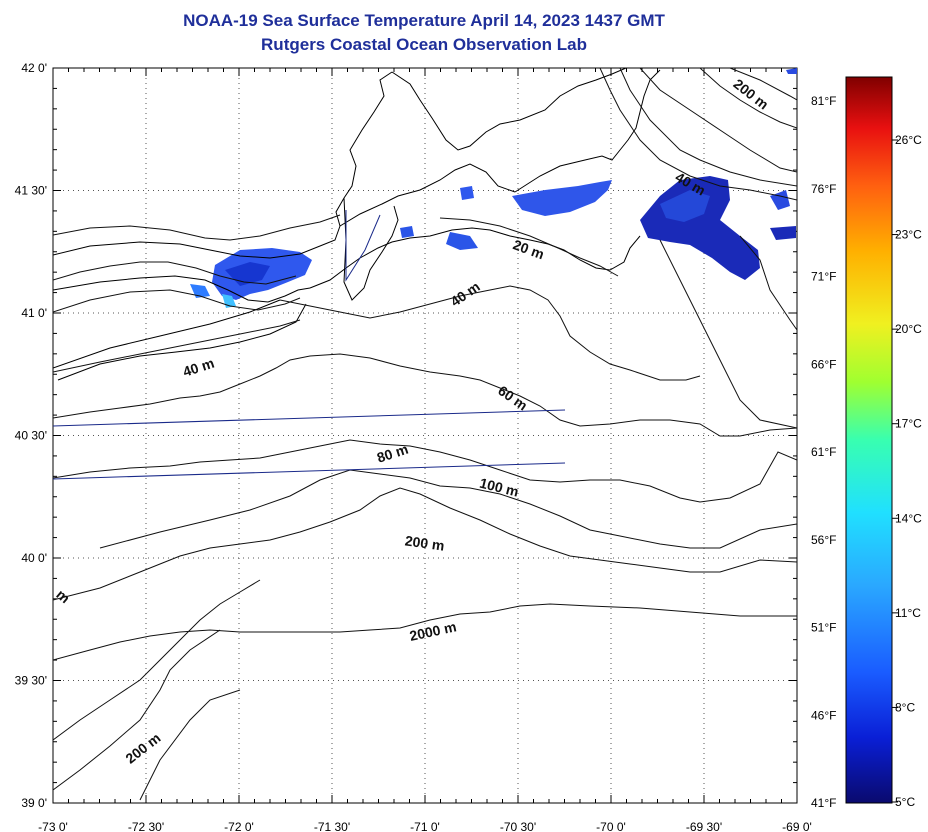 Image resolution: width=928 pixels, height=832 pixels. Describe the element at coordinates (34, 68) in the screenshot. I see `lat-tick-label: 42 0'` at that location.